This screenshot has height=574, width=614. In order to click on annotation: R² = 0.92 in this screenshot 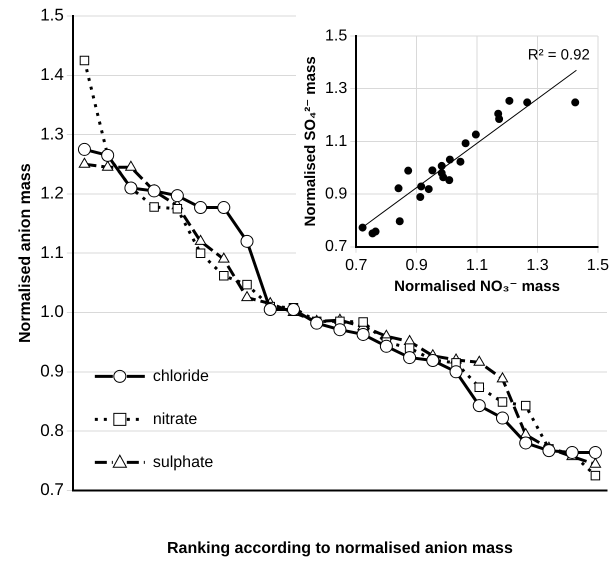, I will do `click(559, 55)`.